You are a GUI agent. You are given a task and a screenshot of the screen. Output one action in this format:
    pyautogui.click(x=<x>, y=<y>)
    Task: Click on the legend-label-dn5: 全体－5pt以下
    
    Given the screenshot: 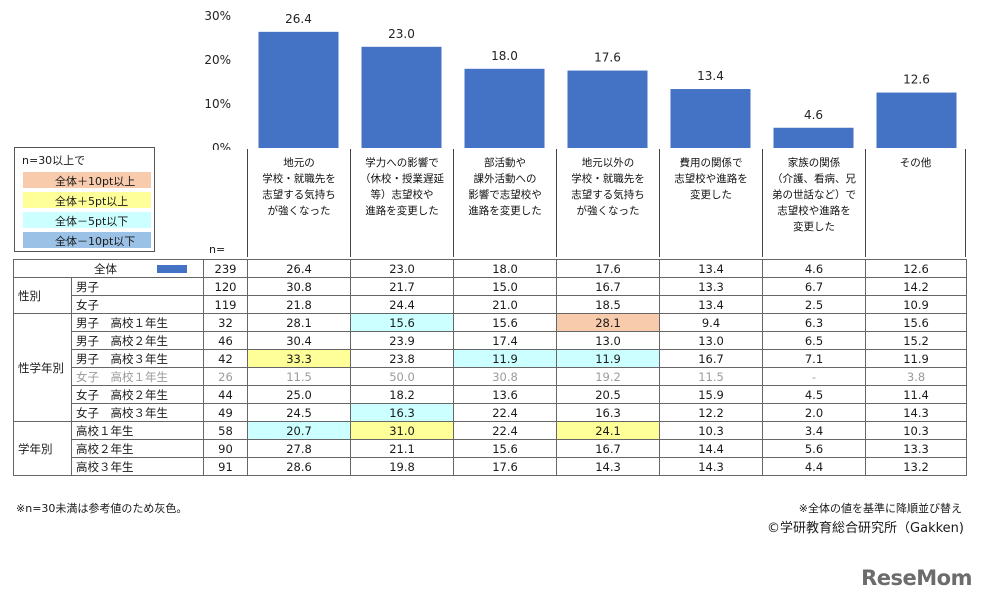 What is the action you would take?
    pyautogui.click(x=92, y=221)
    